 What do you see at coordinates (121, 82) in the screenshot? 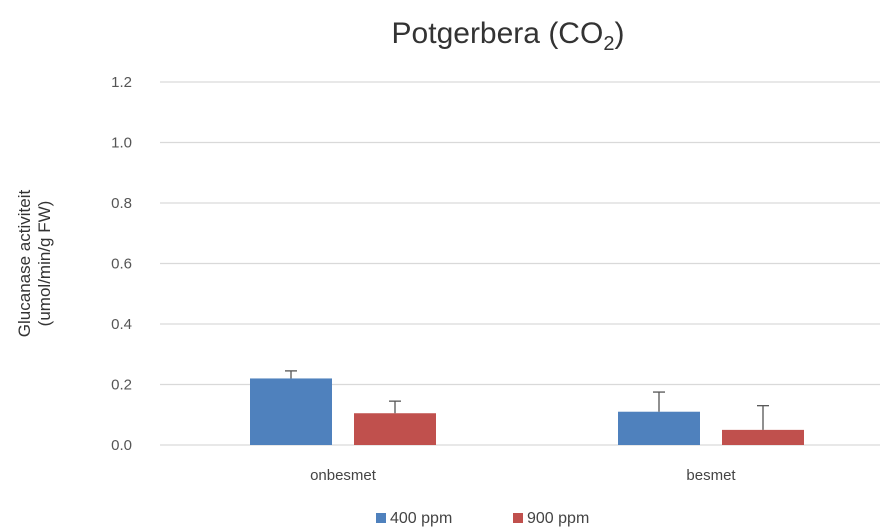
I see `y-tick-label: 1.2` at bounding box center [121, 82].